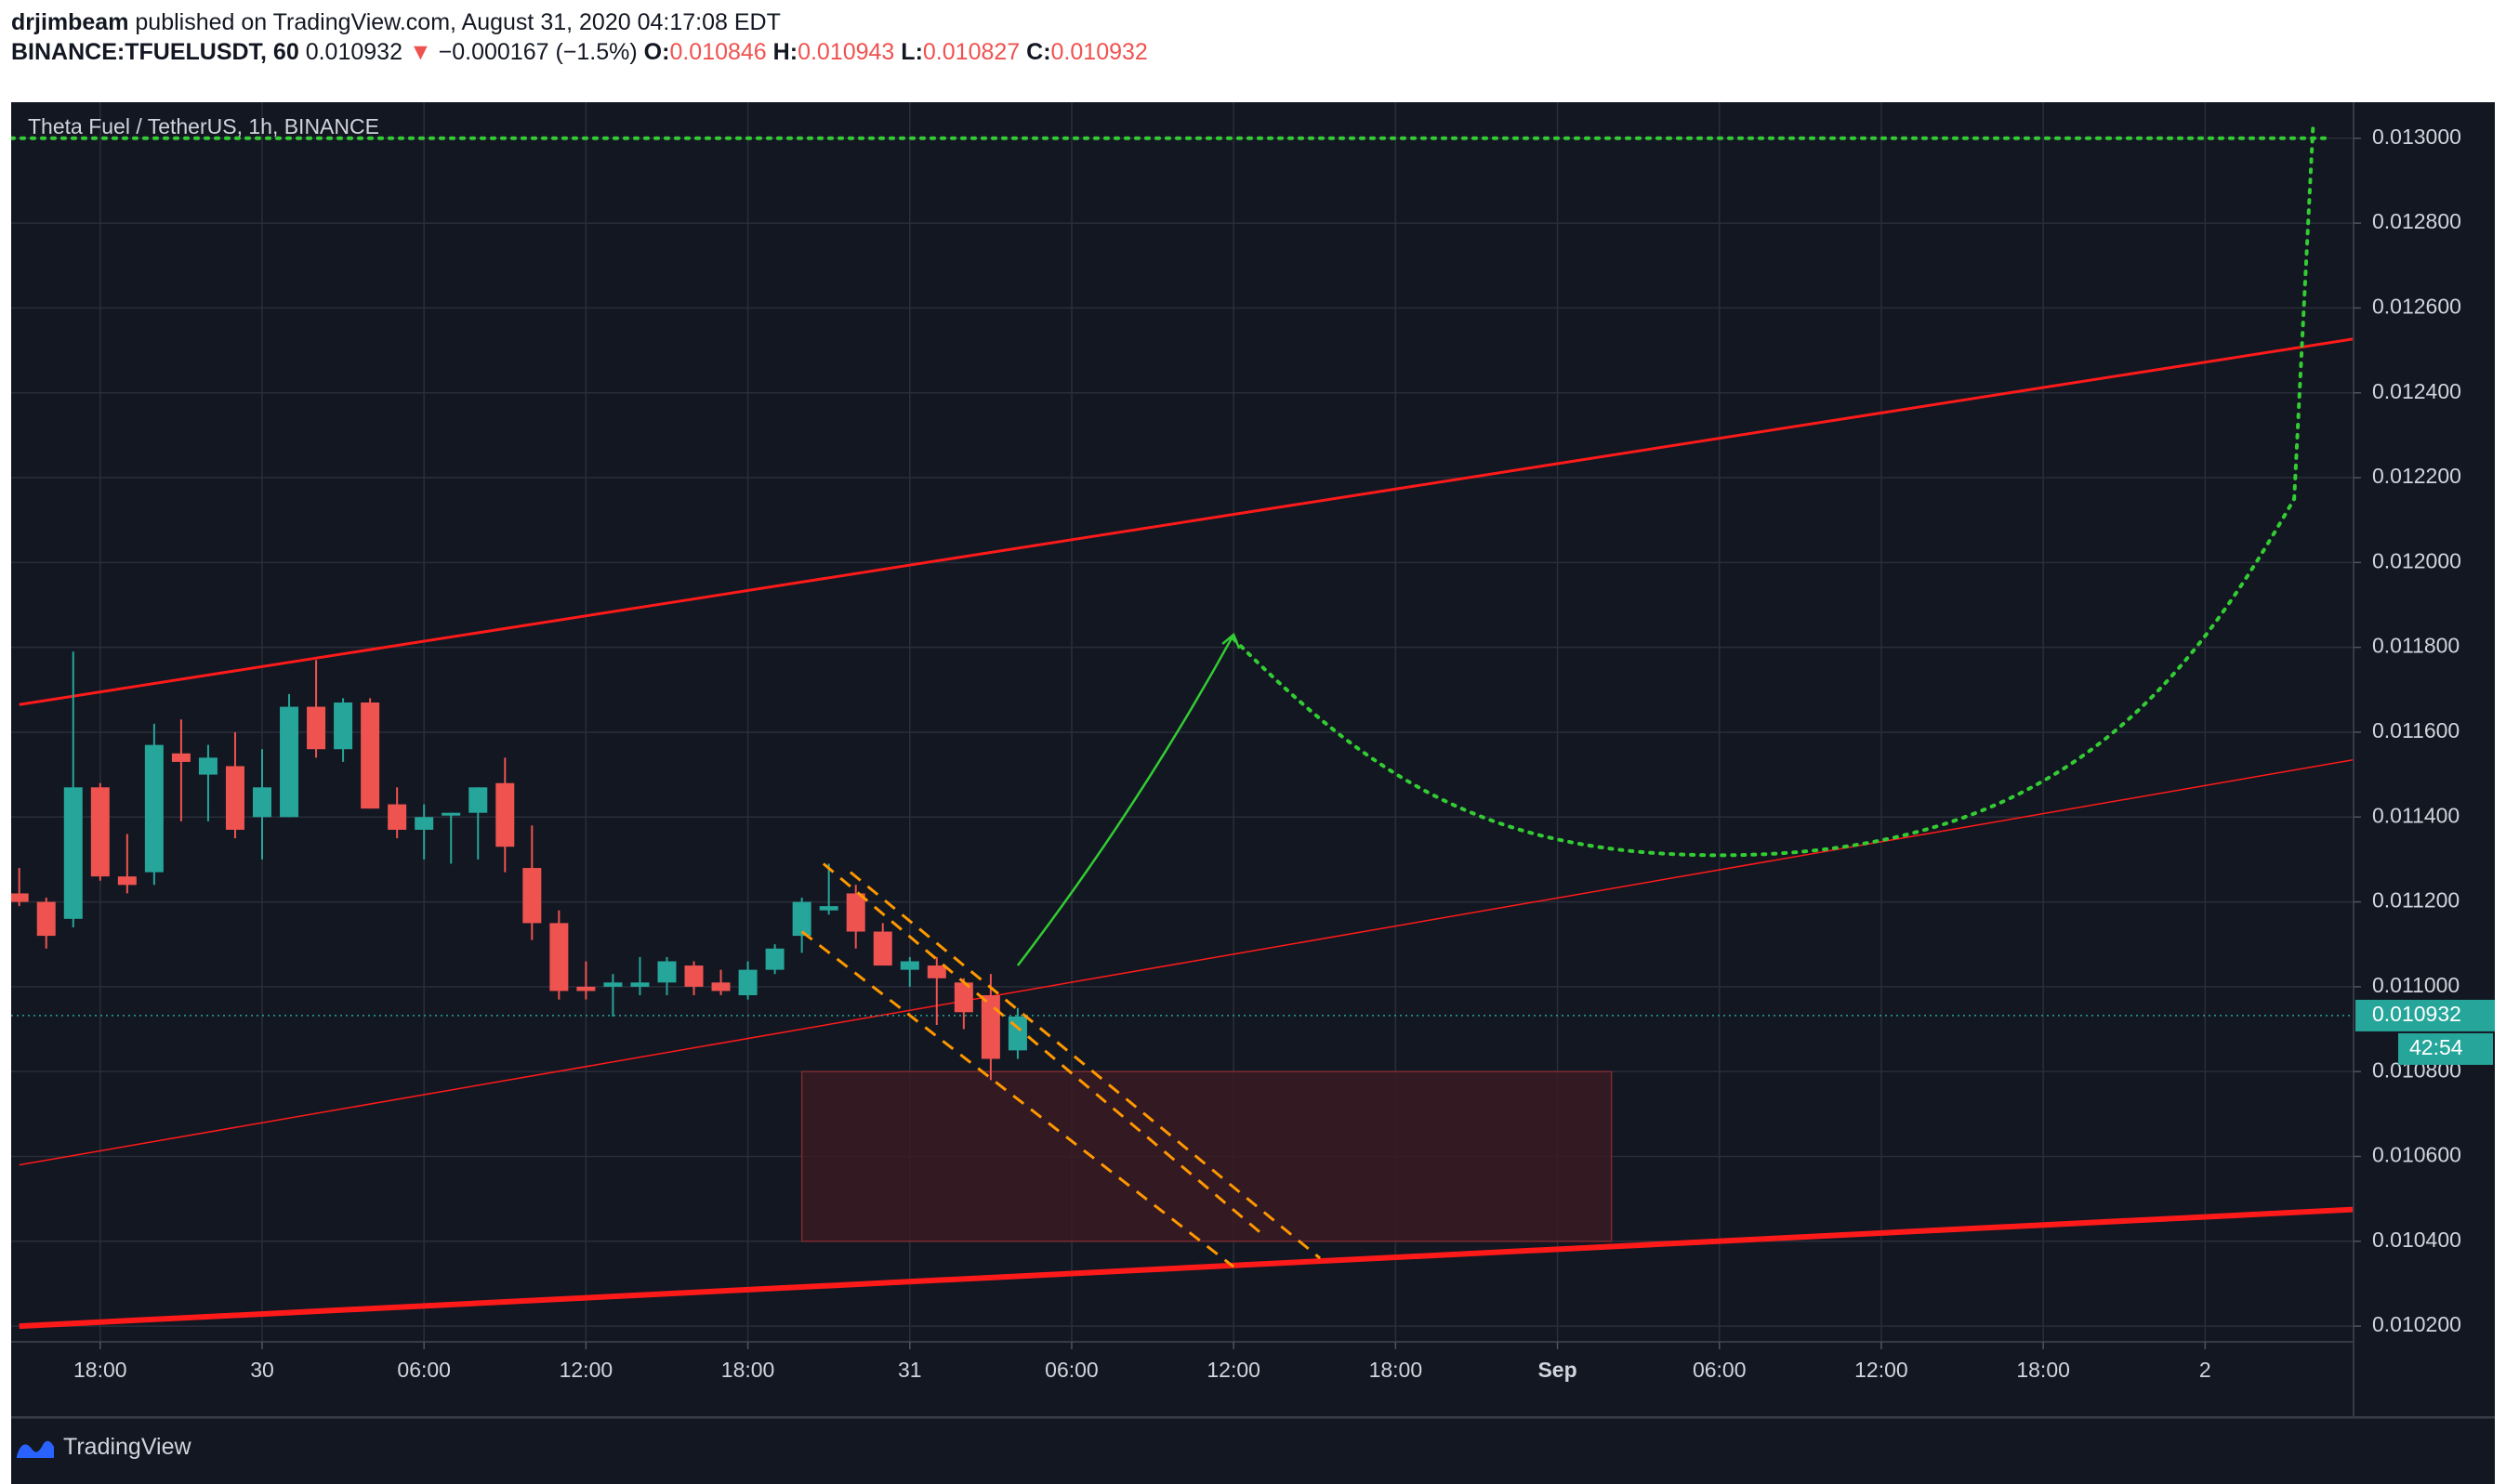 The image size is (2506, 1484). I want to click on chart-title: Theta Fuel / TetherUS, 1h, BINANCE, so click(204, 126).